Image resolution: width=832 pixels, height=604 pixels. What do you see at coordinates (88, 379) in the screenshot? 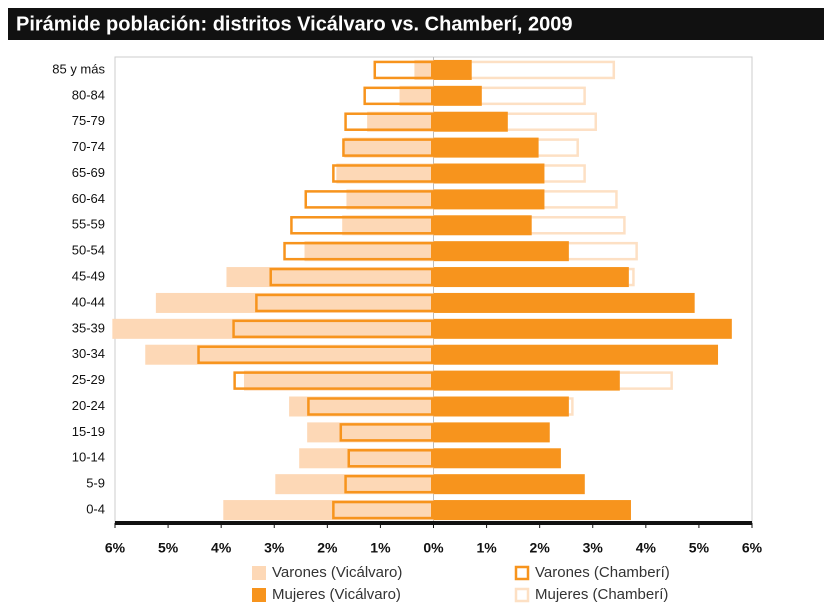
I see `y-tick-label: 25-29` at bounding box center [88, 379].